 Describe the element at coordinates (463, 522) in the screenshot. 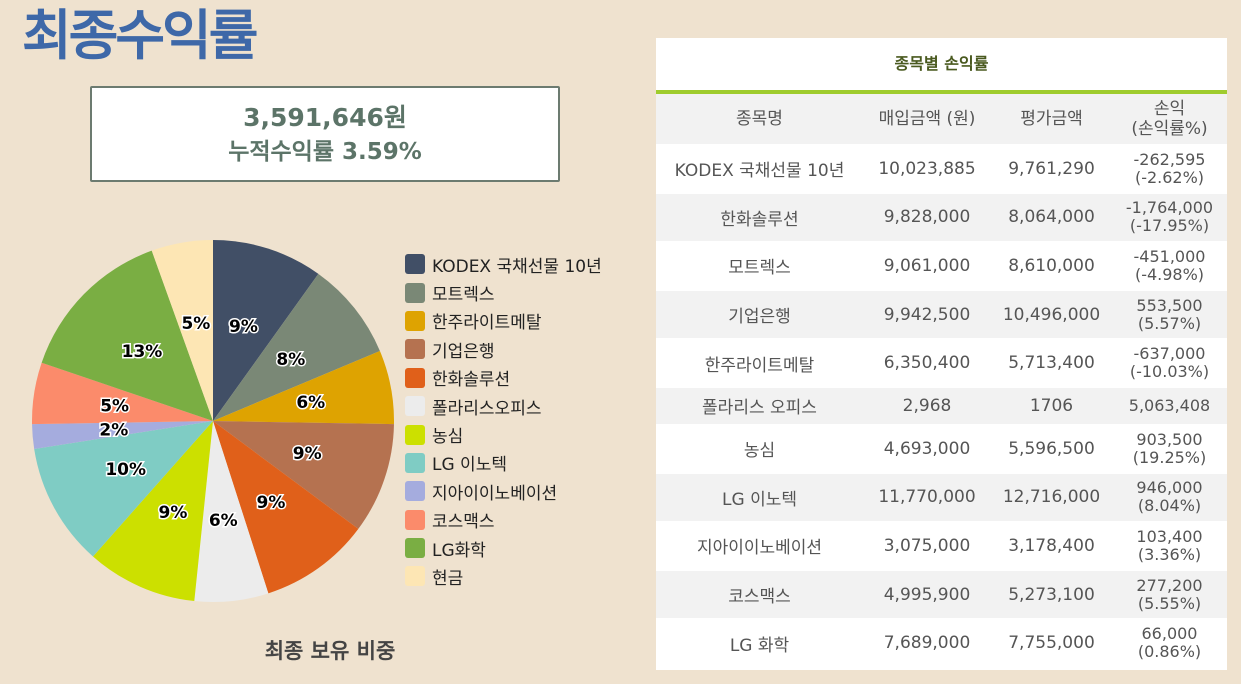

I see `legend-label: 코스맥스` at that location.